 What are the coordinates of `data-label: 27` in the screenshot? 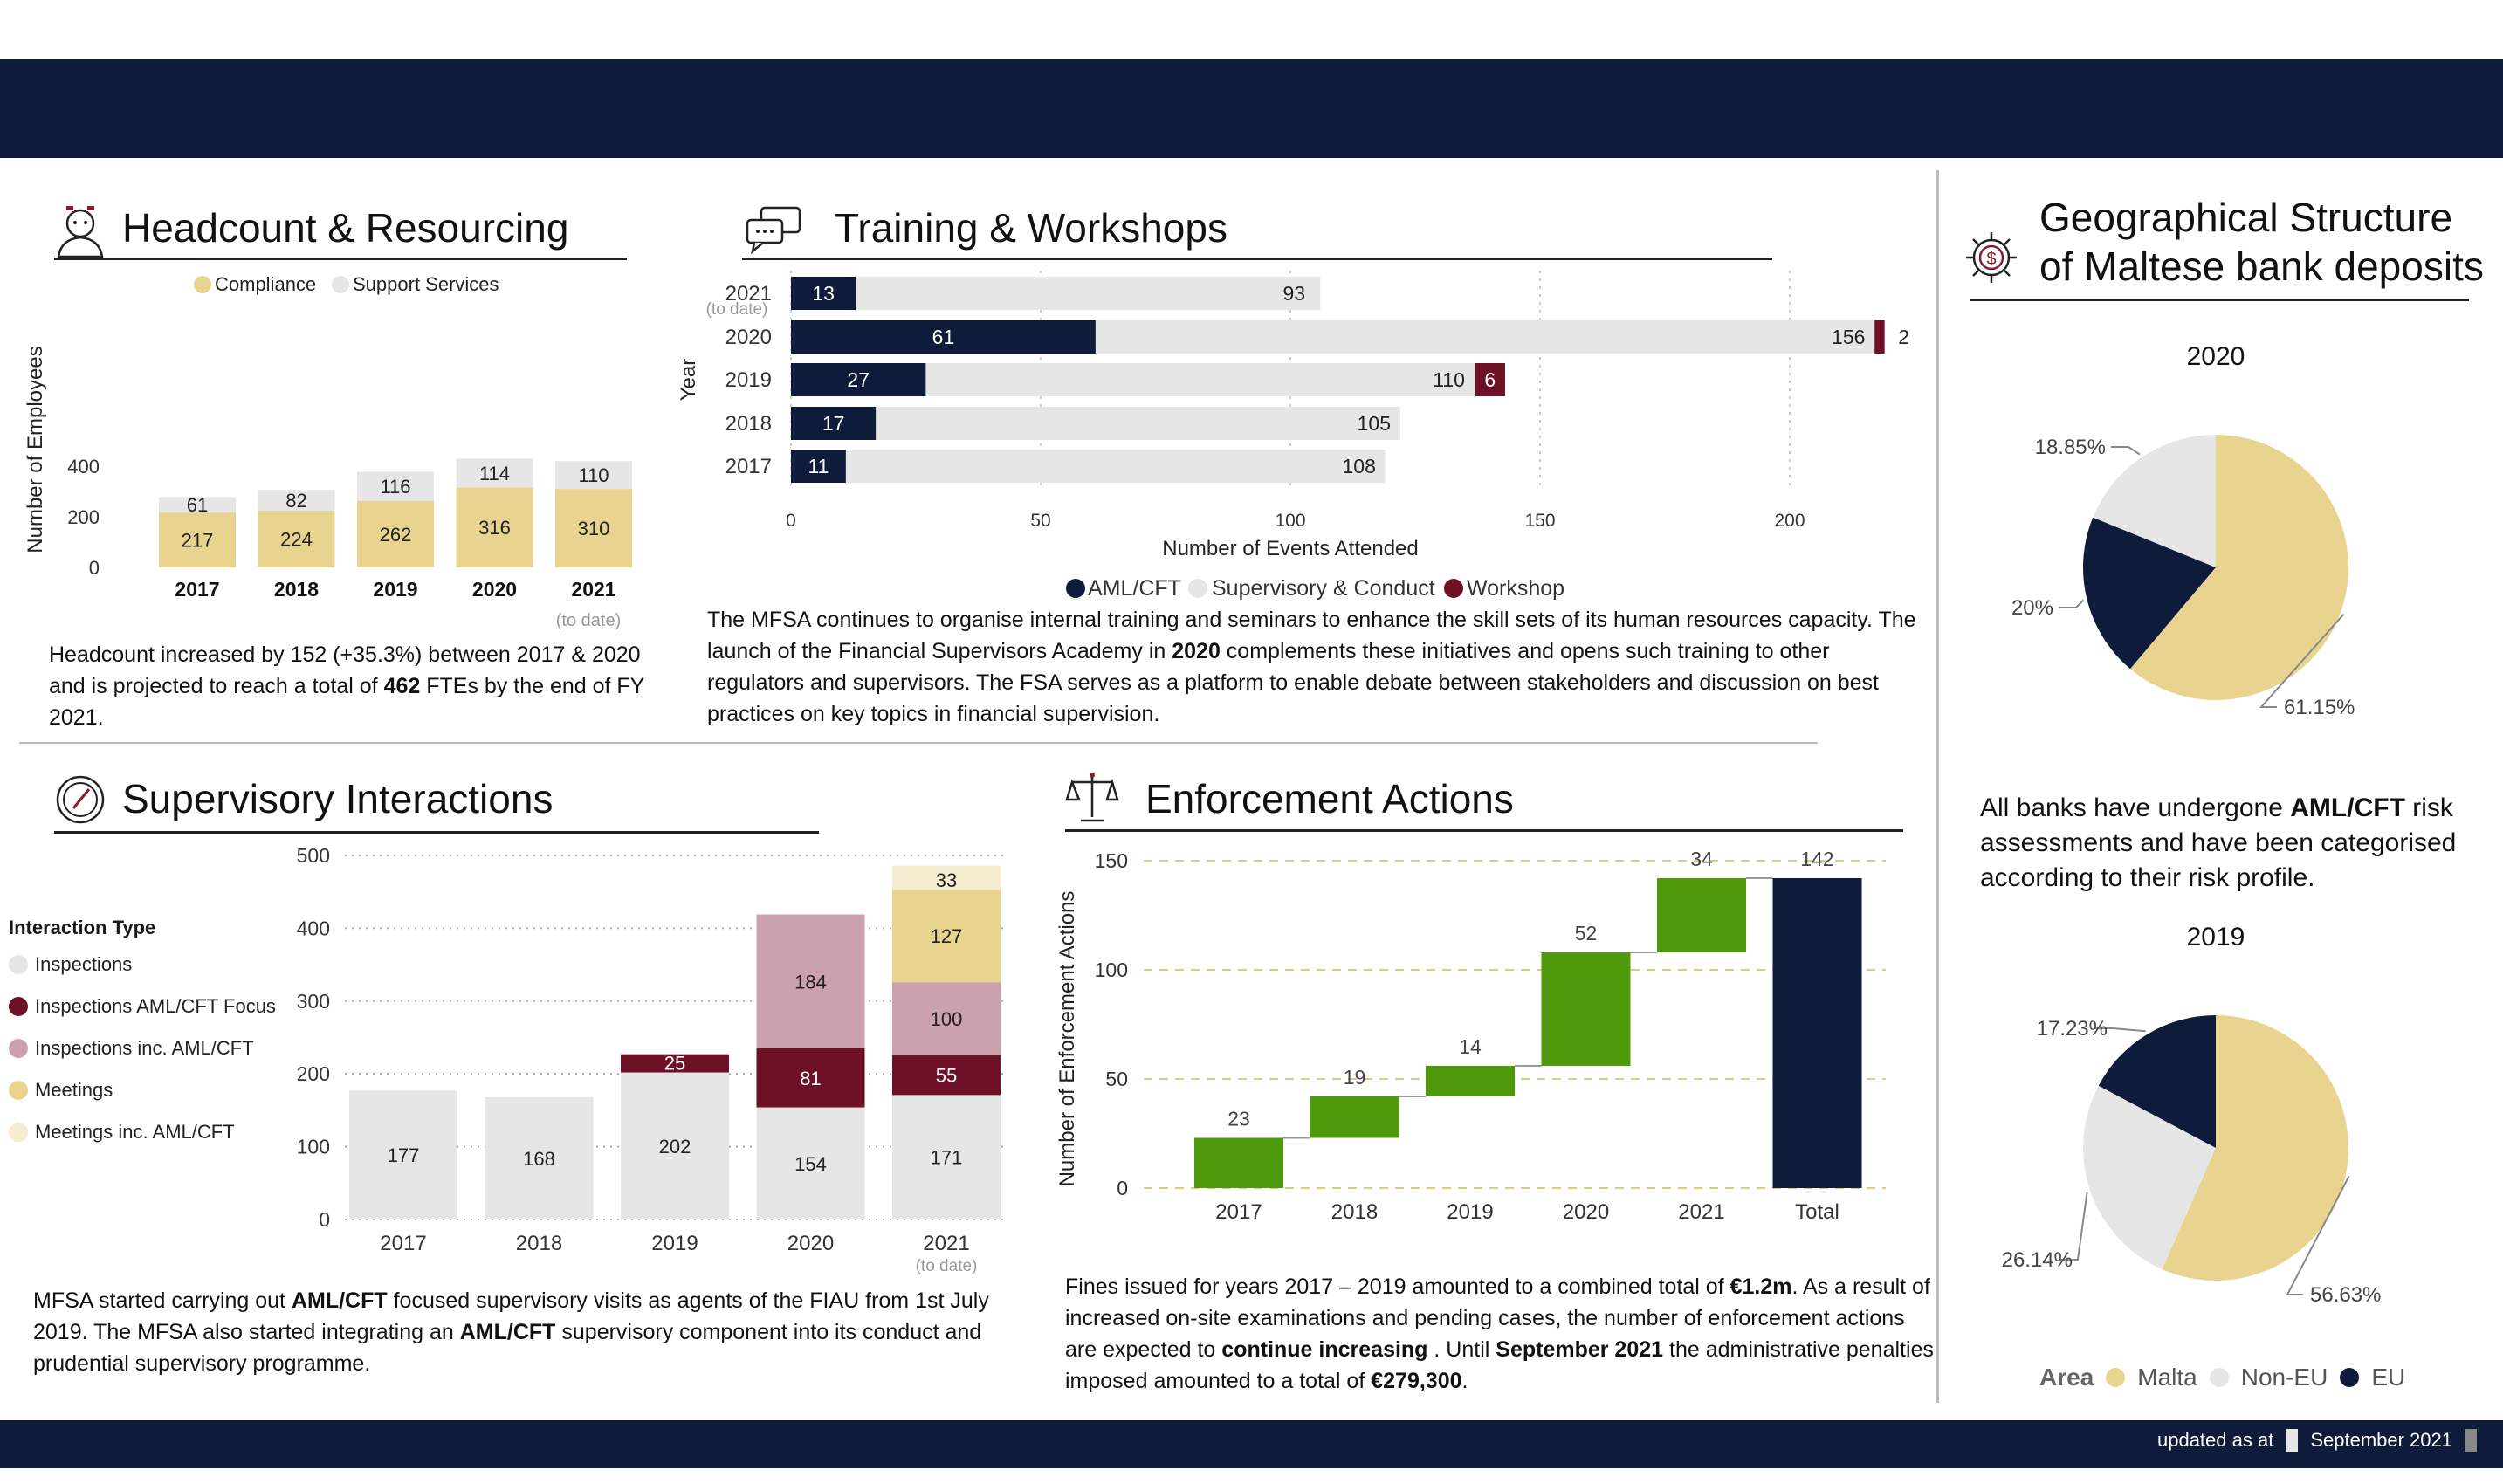 It's located at (858, 380).